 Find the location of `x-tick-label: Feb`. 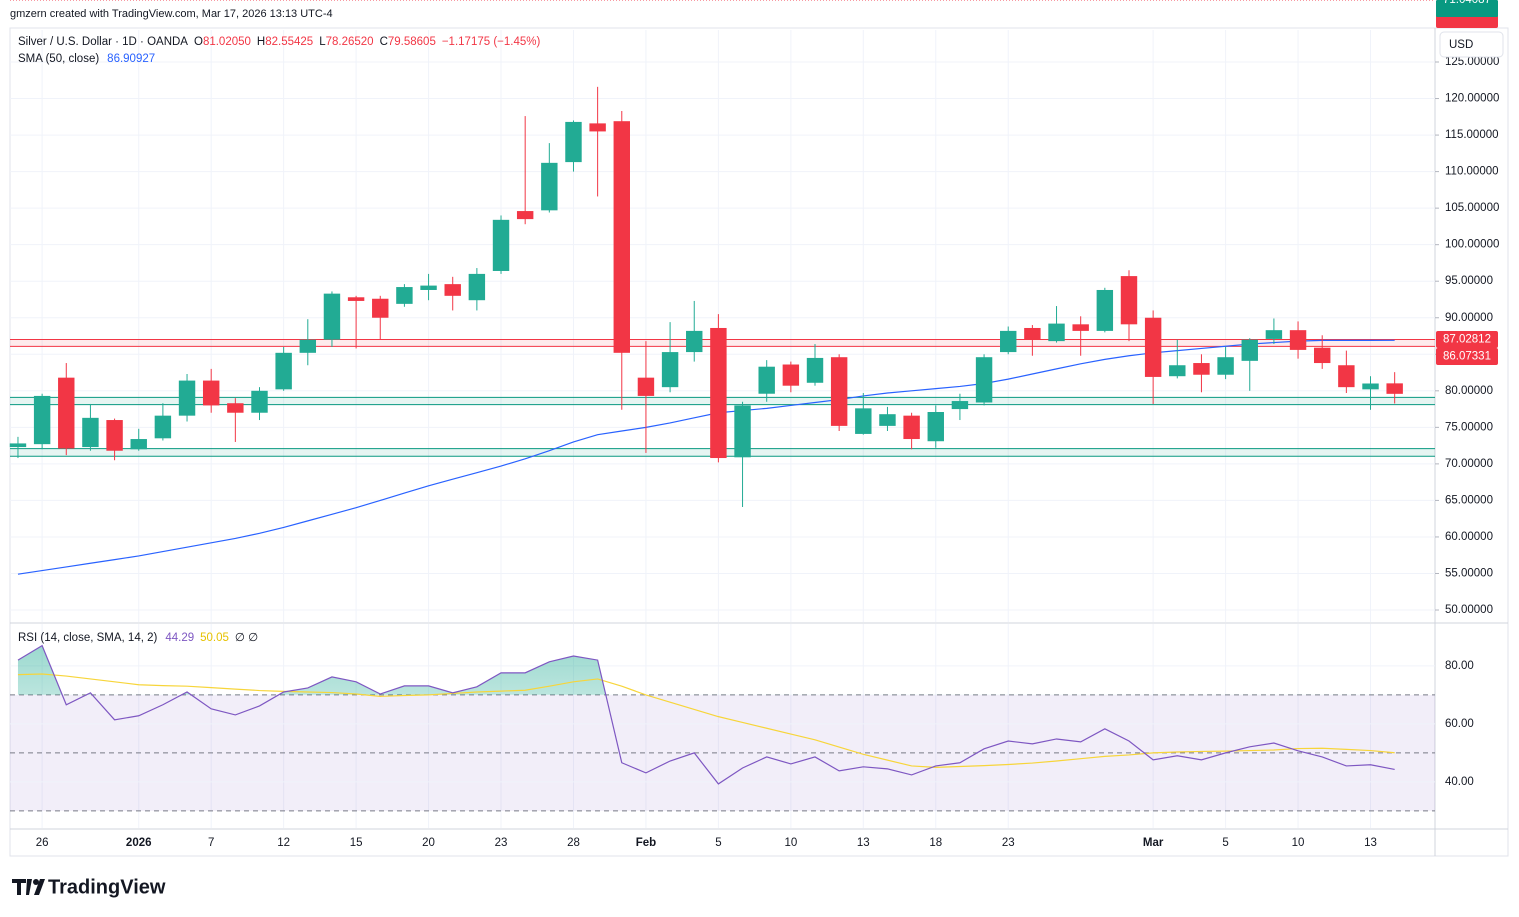

x-tick-label: Feb is located at coordinates (646, 843).